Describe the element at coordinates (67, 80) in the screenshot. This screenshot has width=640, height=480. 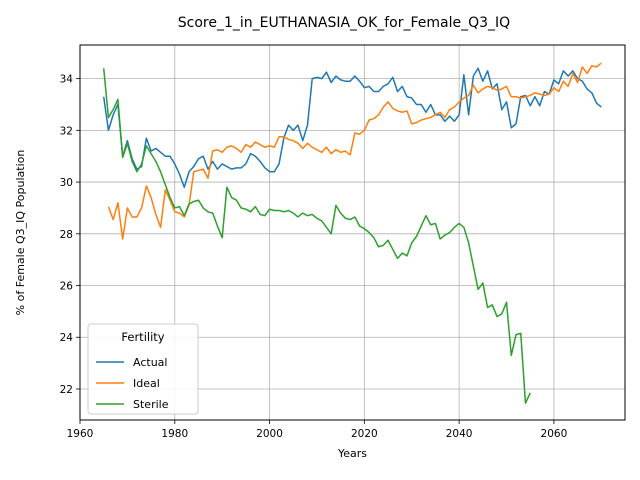
I see `y-tick-label: 34` at that location.